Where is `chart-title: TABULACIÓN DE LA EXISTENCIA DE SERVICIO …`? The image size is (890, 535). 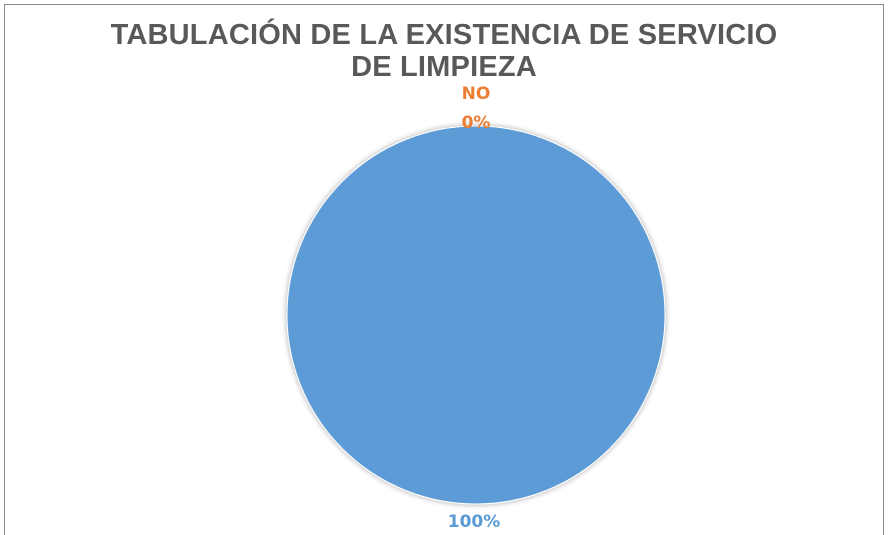
chart-title: TABULACIÓN DE LA EXISTENCIA DE SERVICIO … is located at coordinates (444, 51).